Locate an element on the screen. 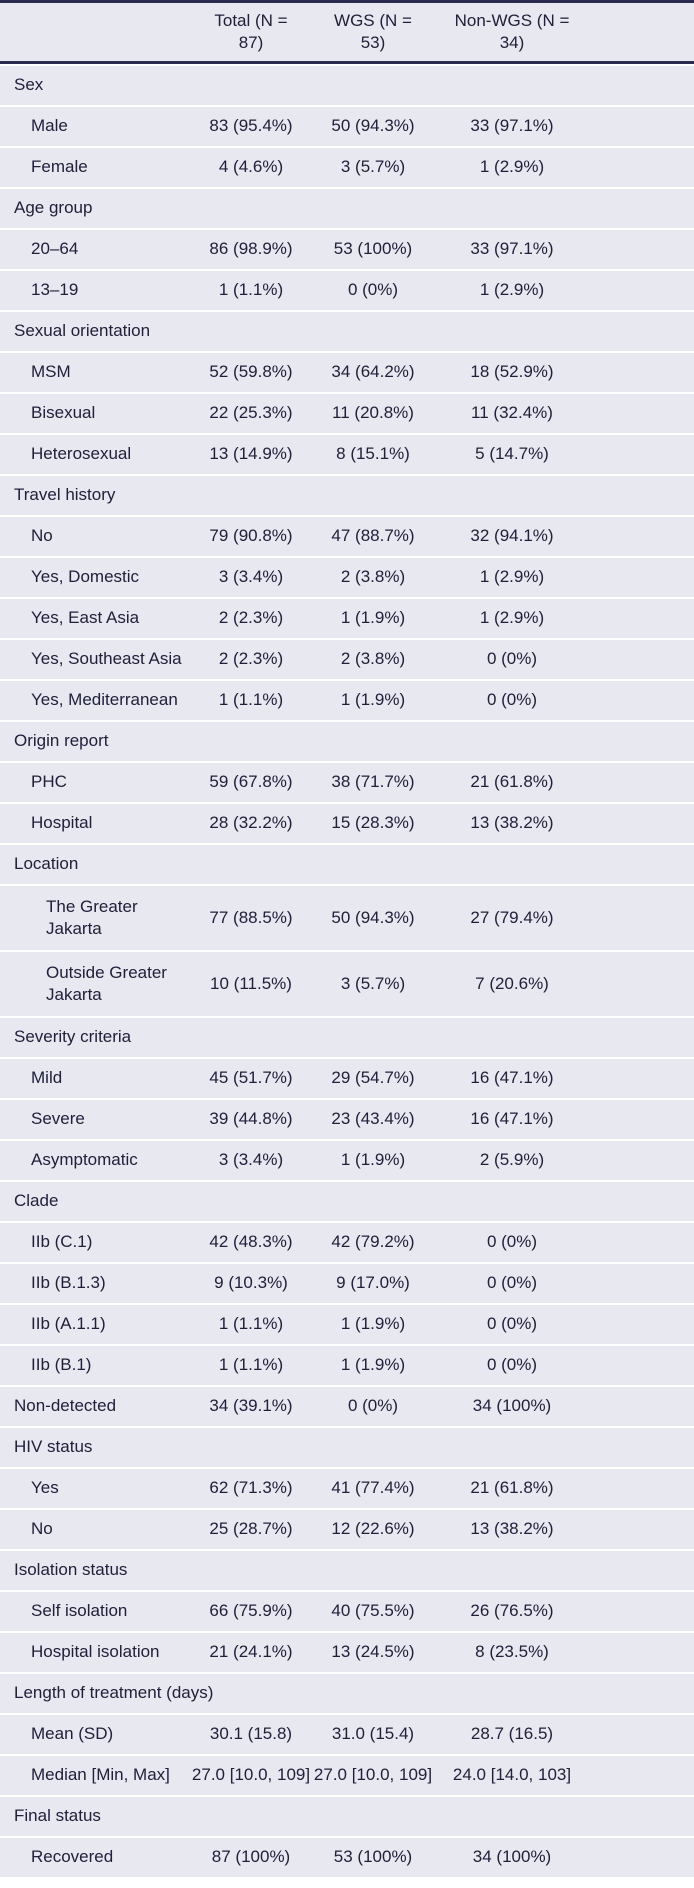 This screenshot has height=1888, width=694. data-row: 13–19 1 (1.1%) 0 (0%) 1 (2.9%) is located at coordinates (347, 290).